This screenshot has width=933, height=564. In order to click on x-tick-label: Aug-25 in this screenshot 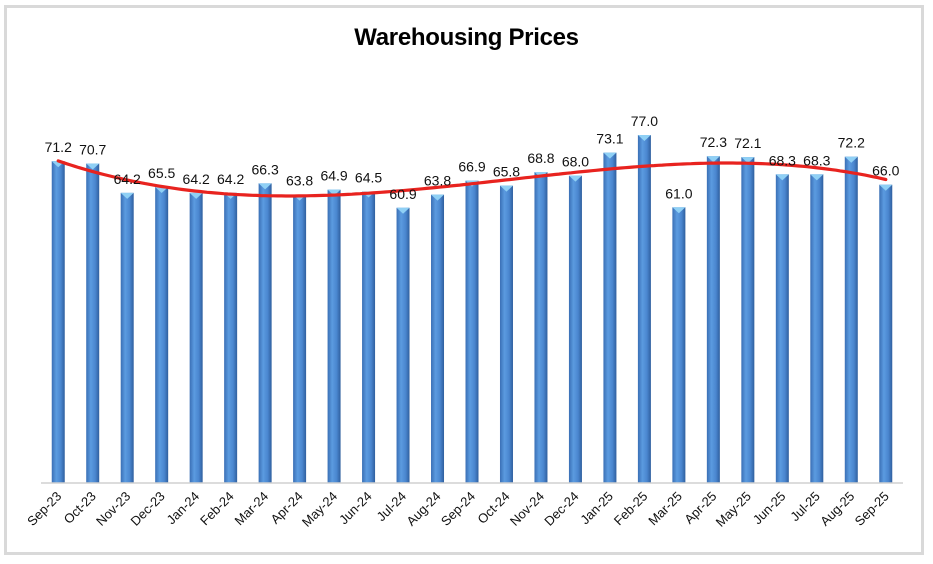, I will do `click(837, 509)`.